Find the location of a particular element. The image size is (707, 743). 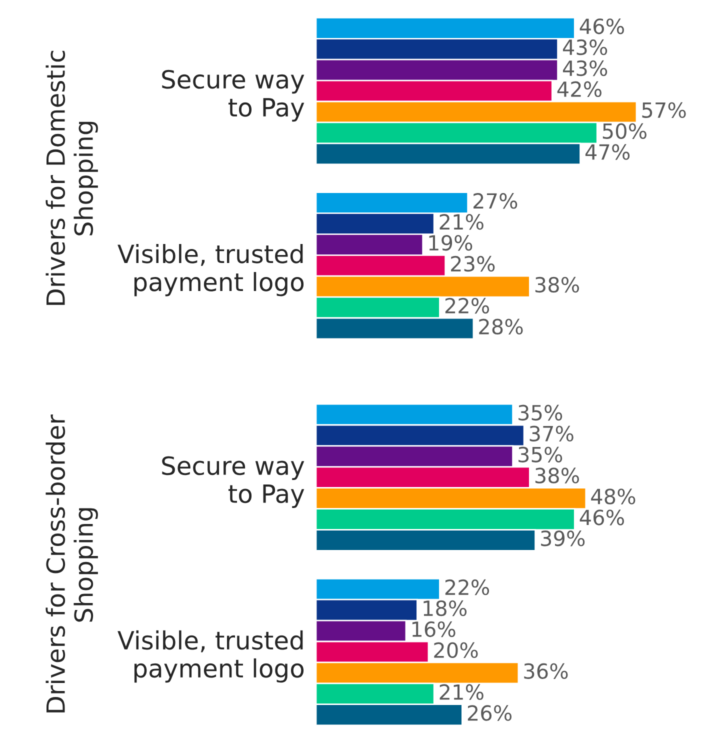

data-label: 18% is located at coordinates (445, 608).